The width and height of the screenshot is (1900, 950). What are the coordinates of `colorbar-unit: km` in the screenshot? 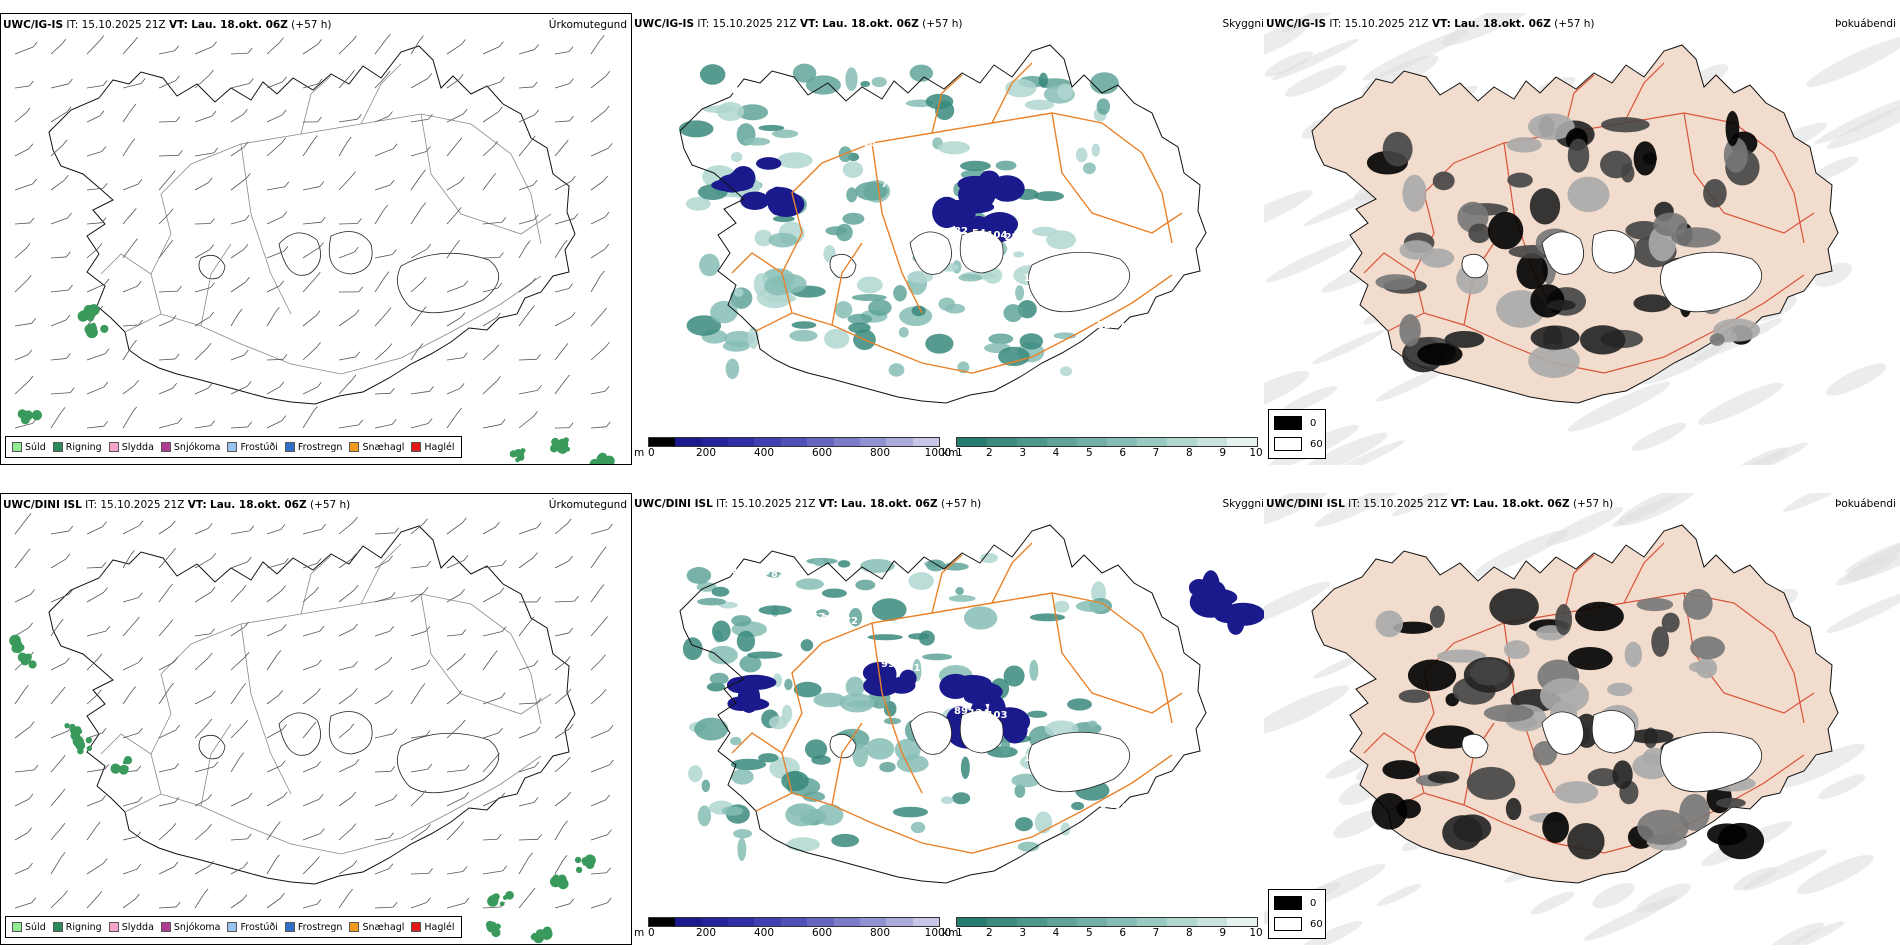 It's located at (950, 453).